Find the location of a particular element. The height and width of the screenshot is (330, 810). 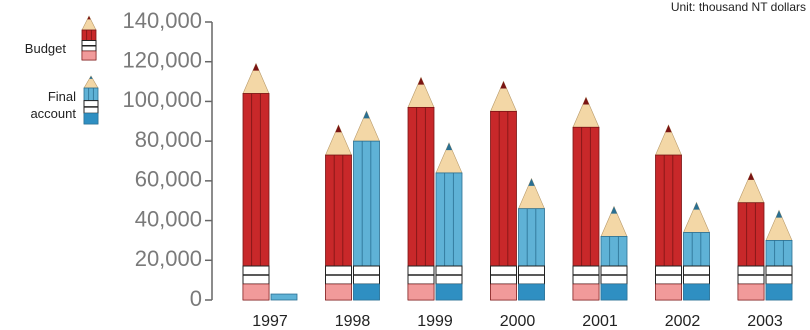

x-tick-label: 2001 is located at coordinates (600, 321).